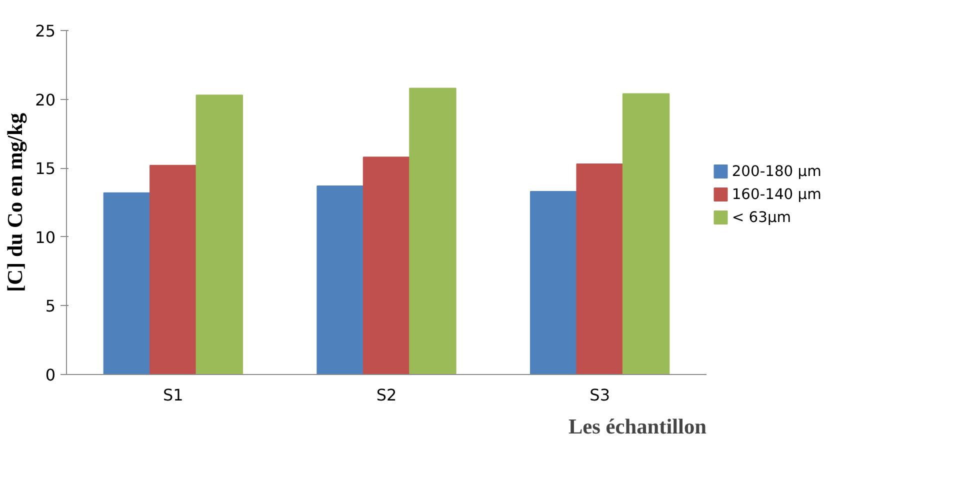 This screenshot has height=501, width=958. I want to click on x-tick-label: S3, so click(600, 395).